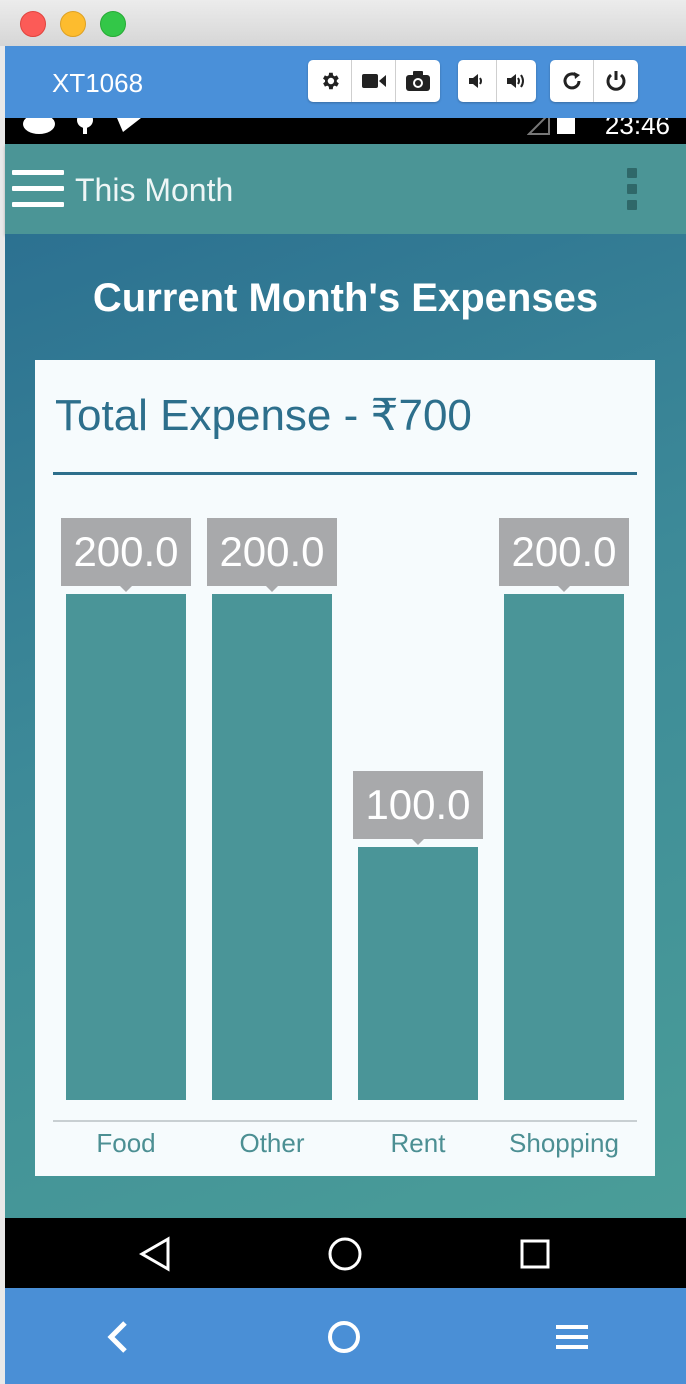 This screenshot has width=686, height=1384. I want to click on bar-food, so click(126, 847).